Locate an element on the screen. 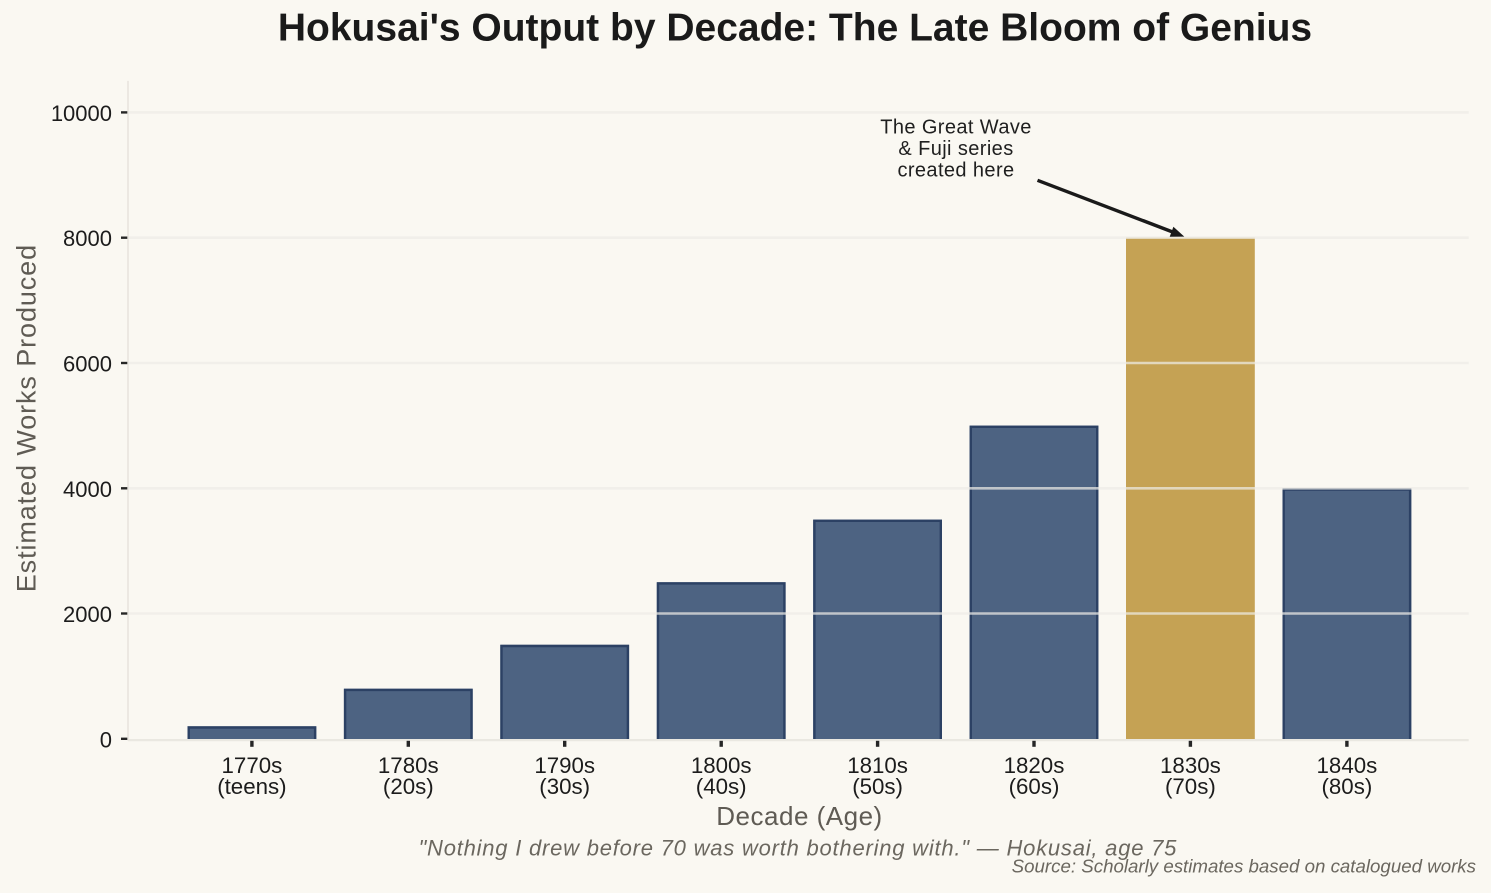  svg-text: (70s) is located at coordinates (1190, 786).